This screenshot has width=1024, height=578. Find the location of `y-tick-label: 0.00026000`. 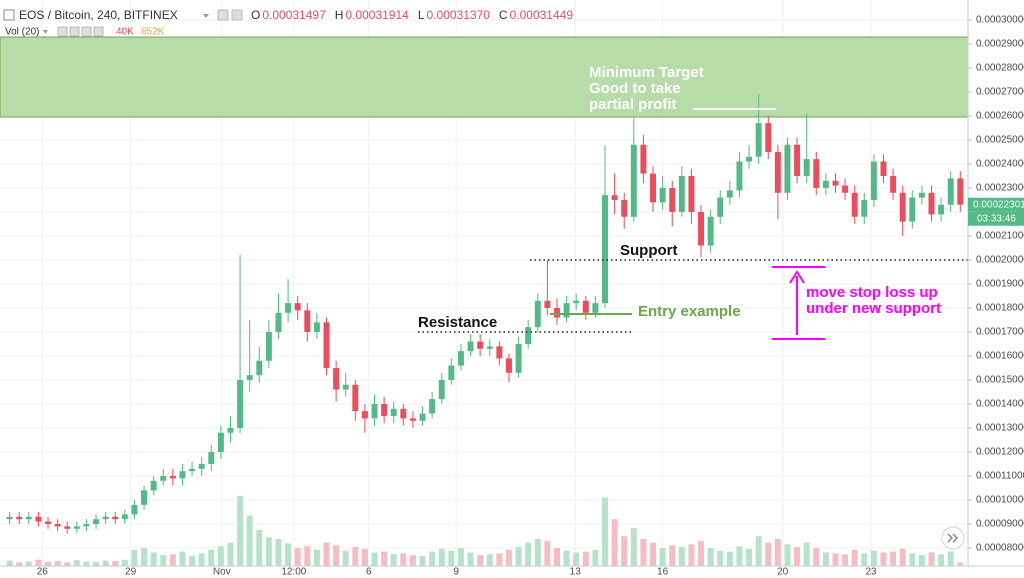

y-tick-label: 0.00026000 is located at coordinates (1000, 116).